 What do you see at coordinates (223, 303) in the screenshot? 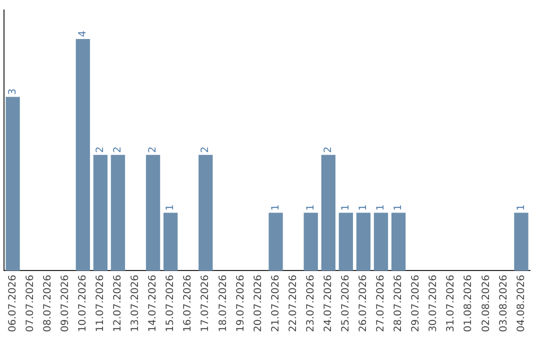
I see `x-tick-label: 18.07.2026` at bounding box center [223, 303].